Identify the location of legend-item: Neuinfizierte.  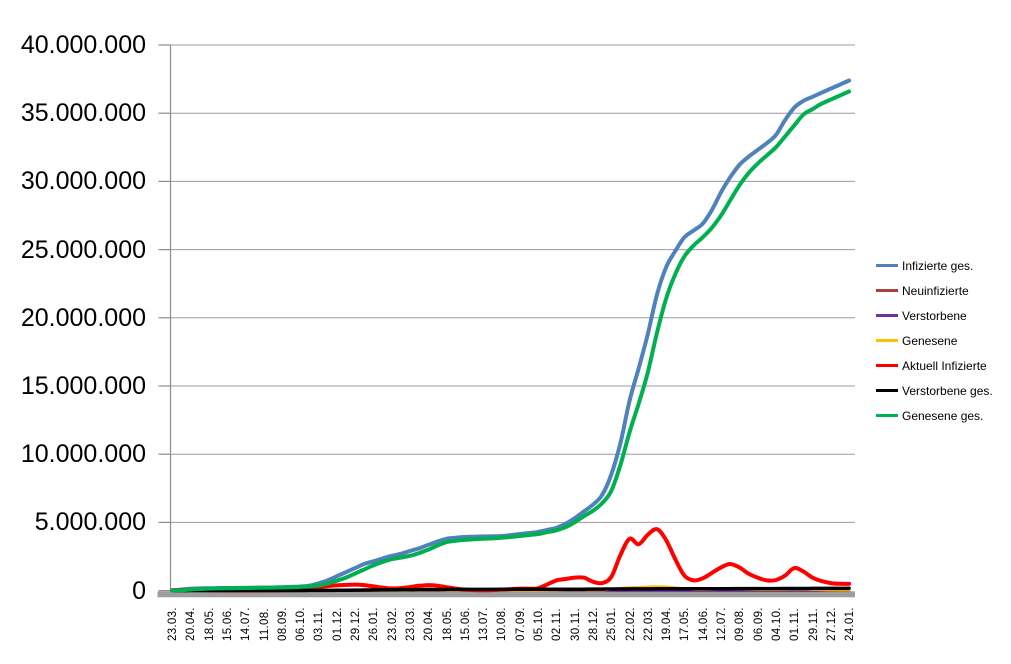
(934, 290).